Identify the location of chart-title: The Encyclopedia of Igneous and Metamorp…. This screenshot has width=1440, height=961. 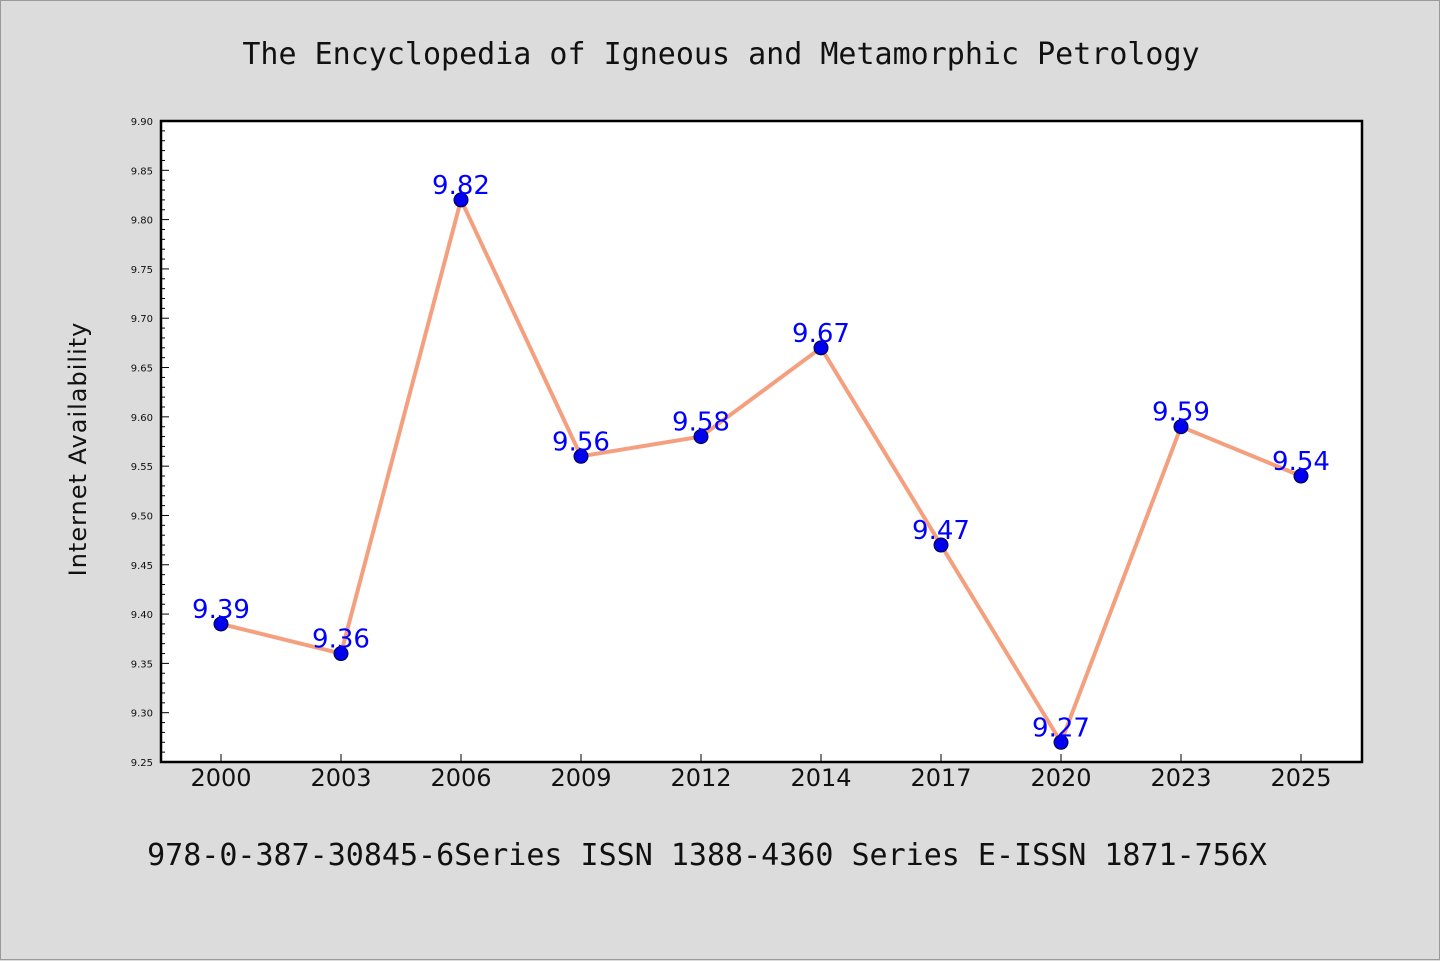
(720, 54).